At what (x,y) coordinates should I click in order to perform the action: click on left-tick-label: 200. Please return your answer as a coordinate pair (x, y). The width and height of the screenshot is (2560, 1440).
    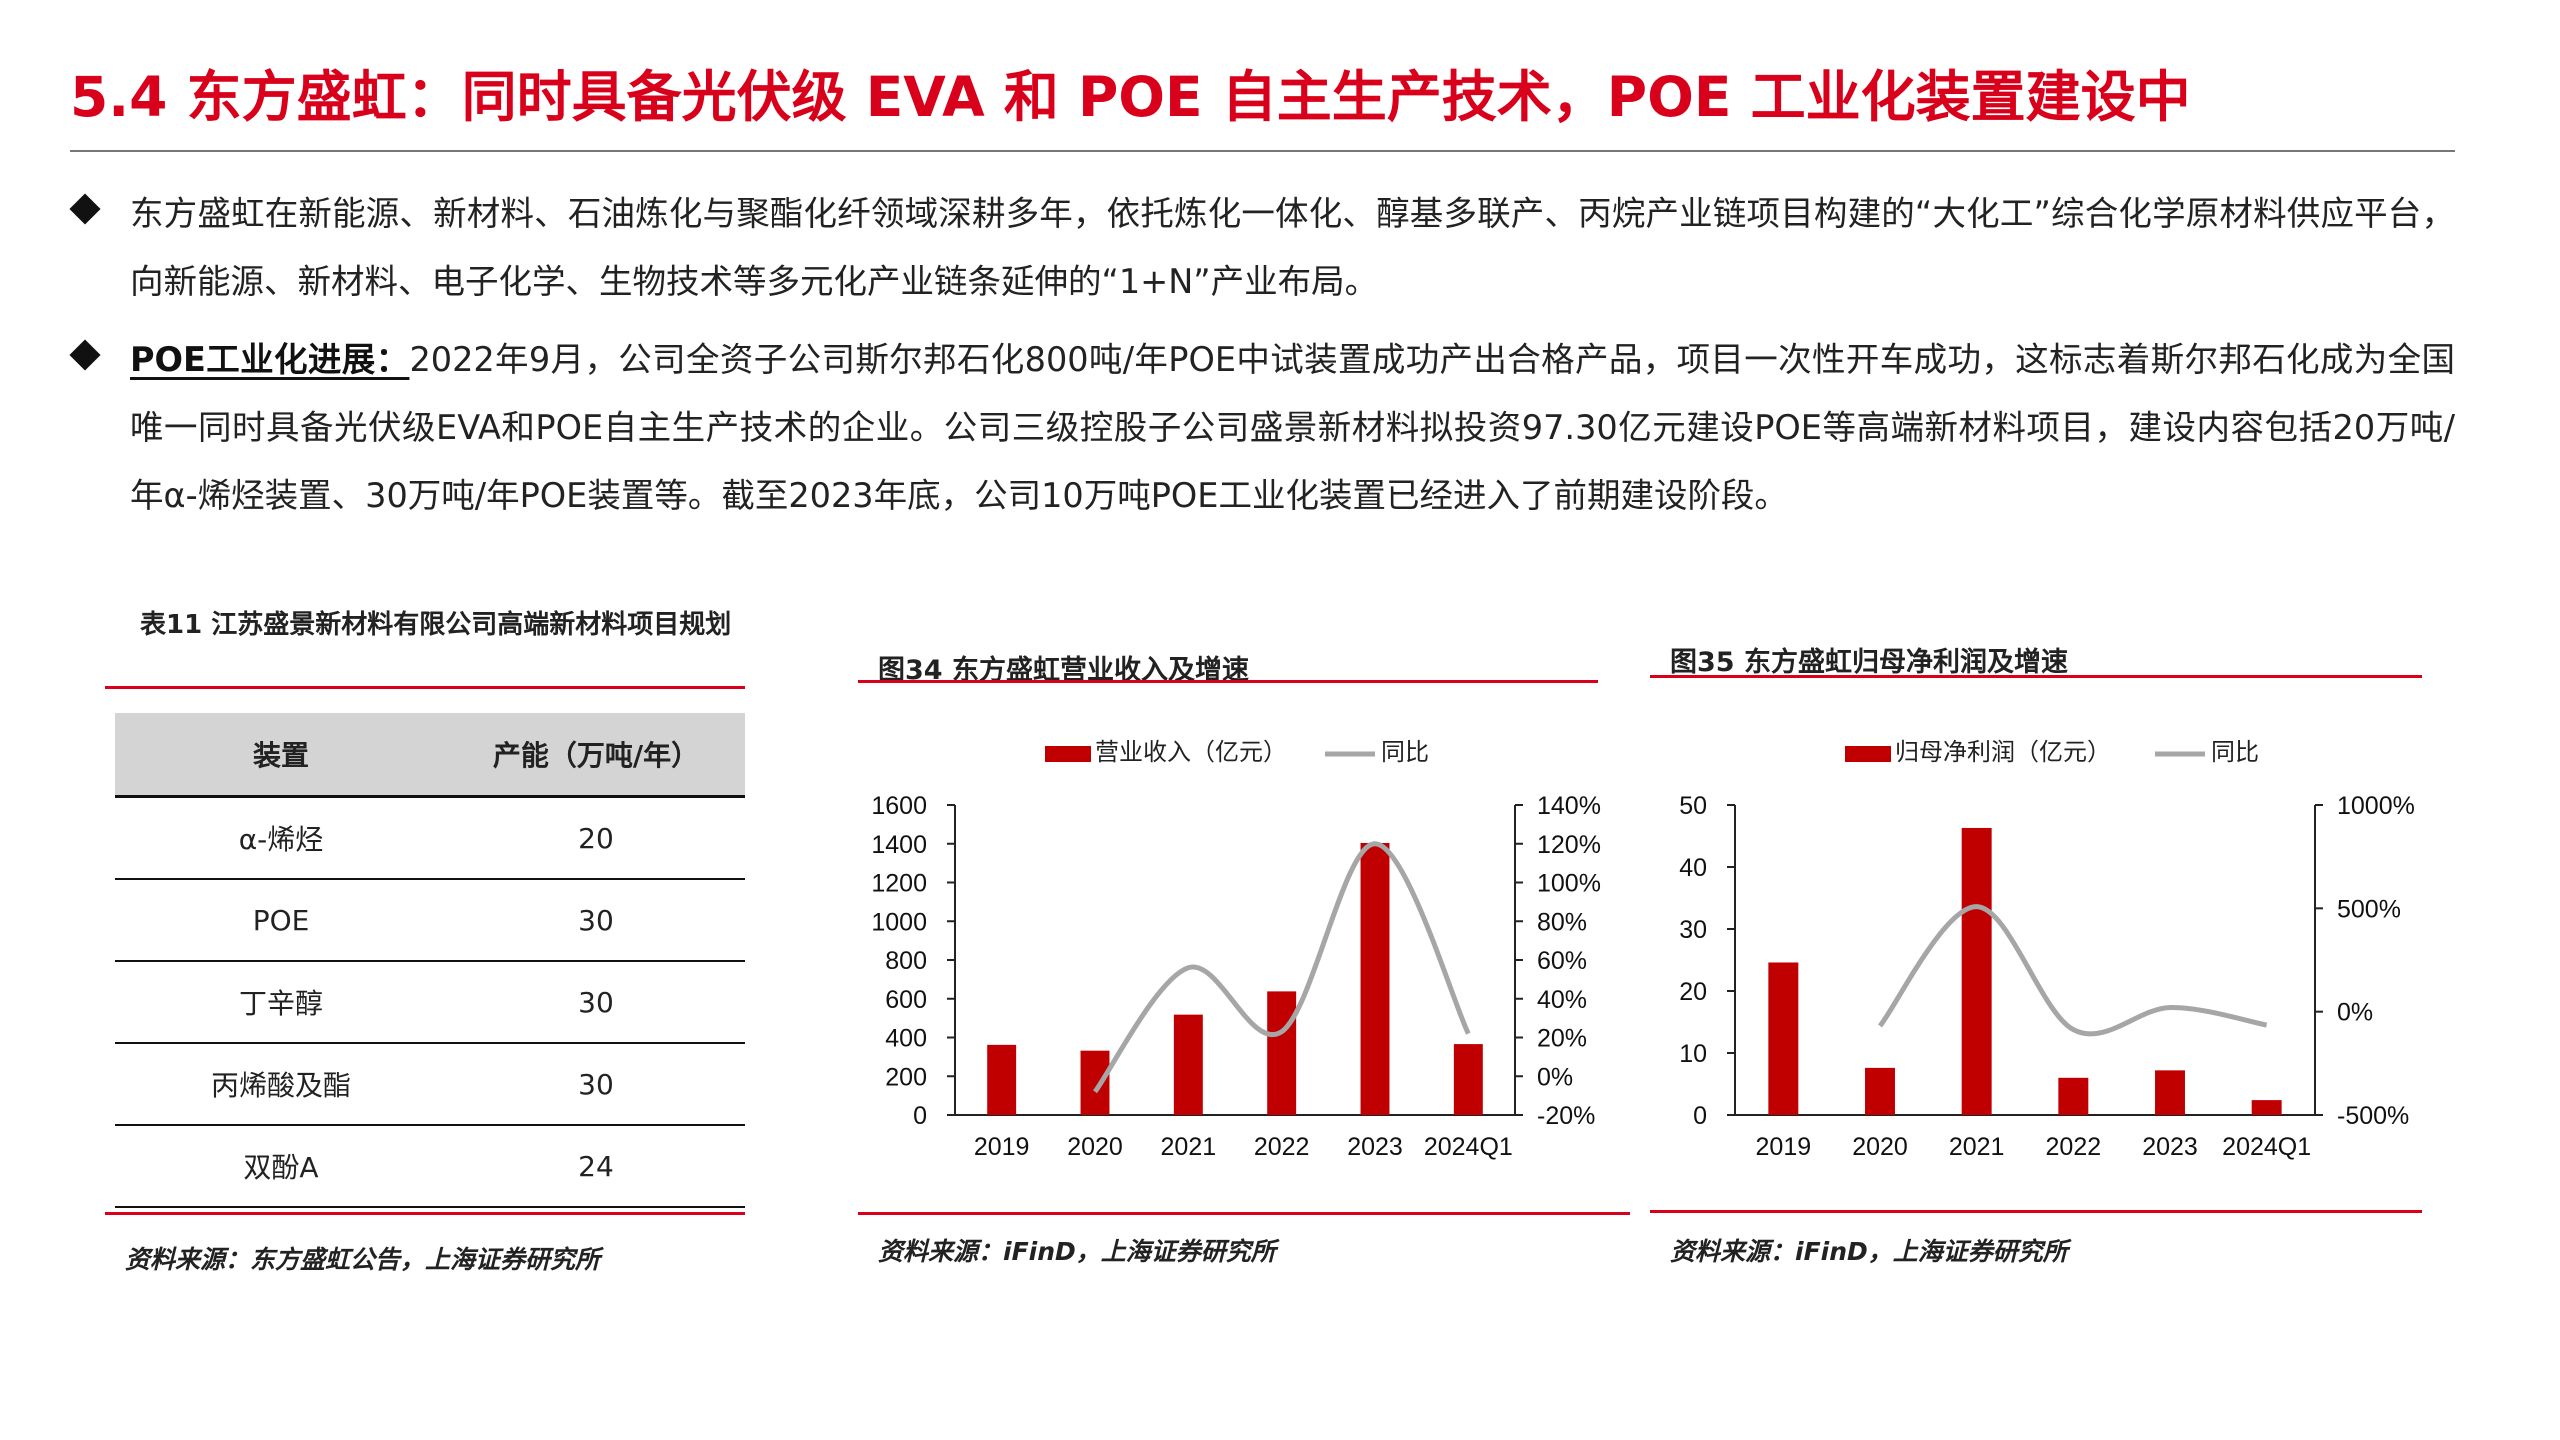
    Looking at the image, I should click on (906, 1077).